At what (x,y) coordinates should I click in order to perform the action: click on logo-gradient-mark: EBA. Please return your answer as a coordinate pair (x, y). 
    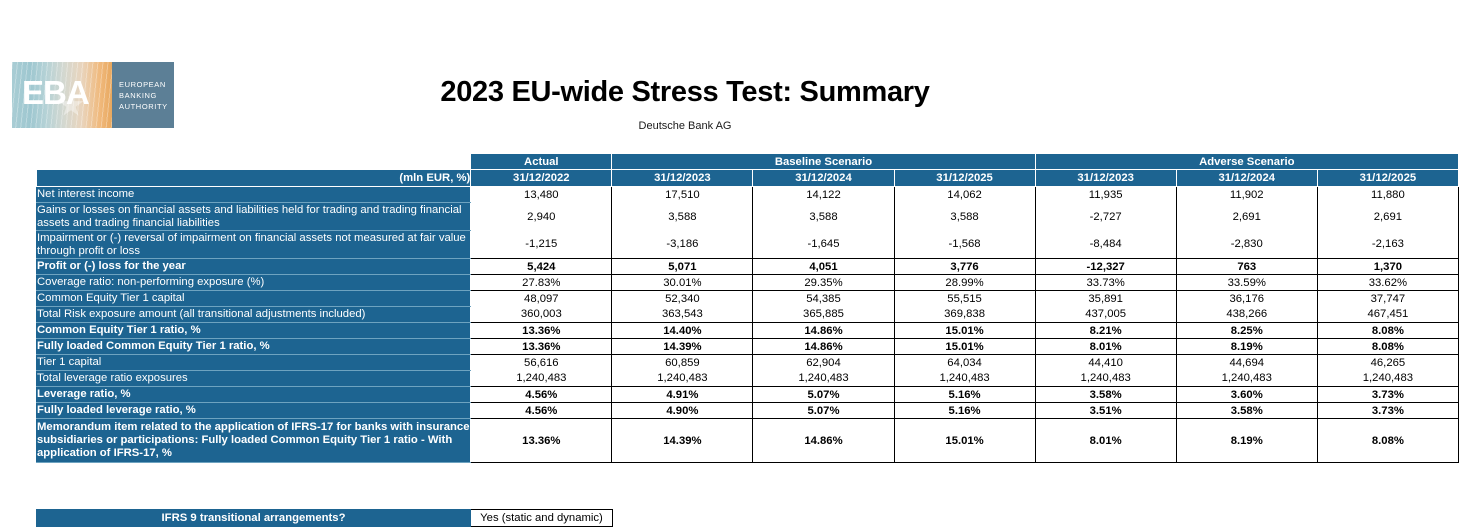
    Looking at the image, I should click on (62, 95).